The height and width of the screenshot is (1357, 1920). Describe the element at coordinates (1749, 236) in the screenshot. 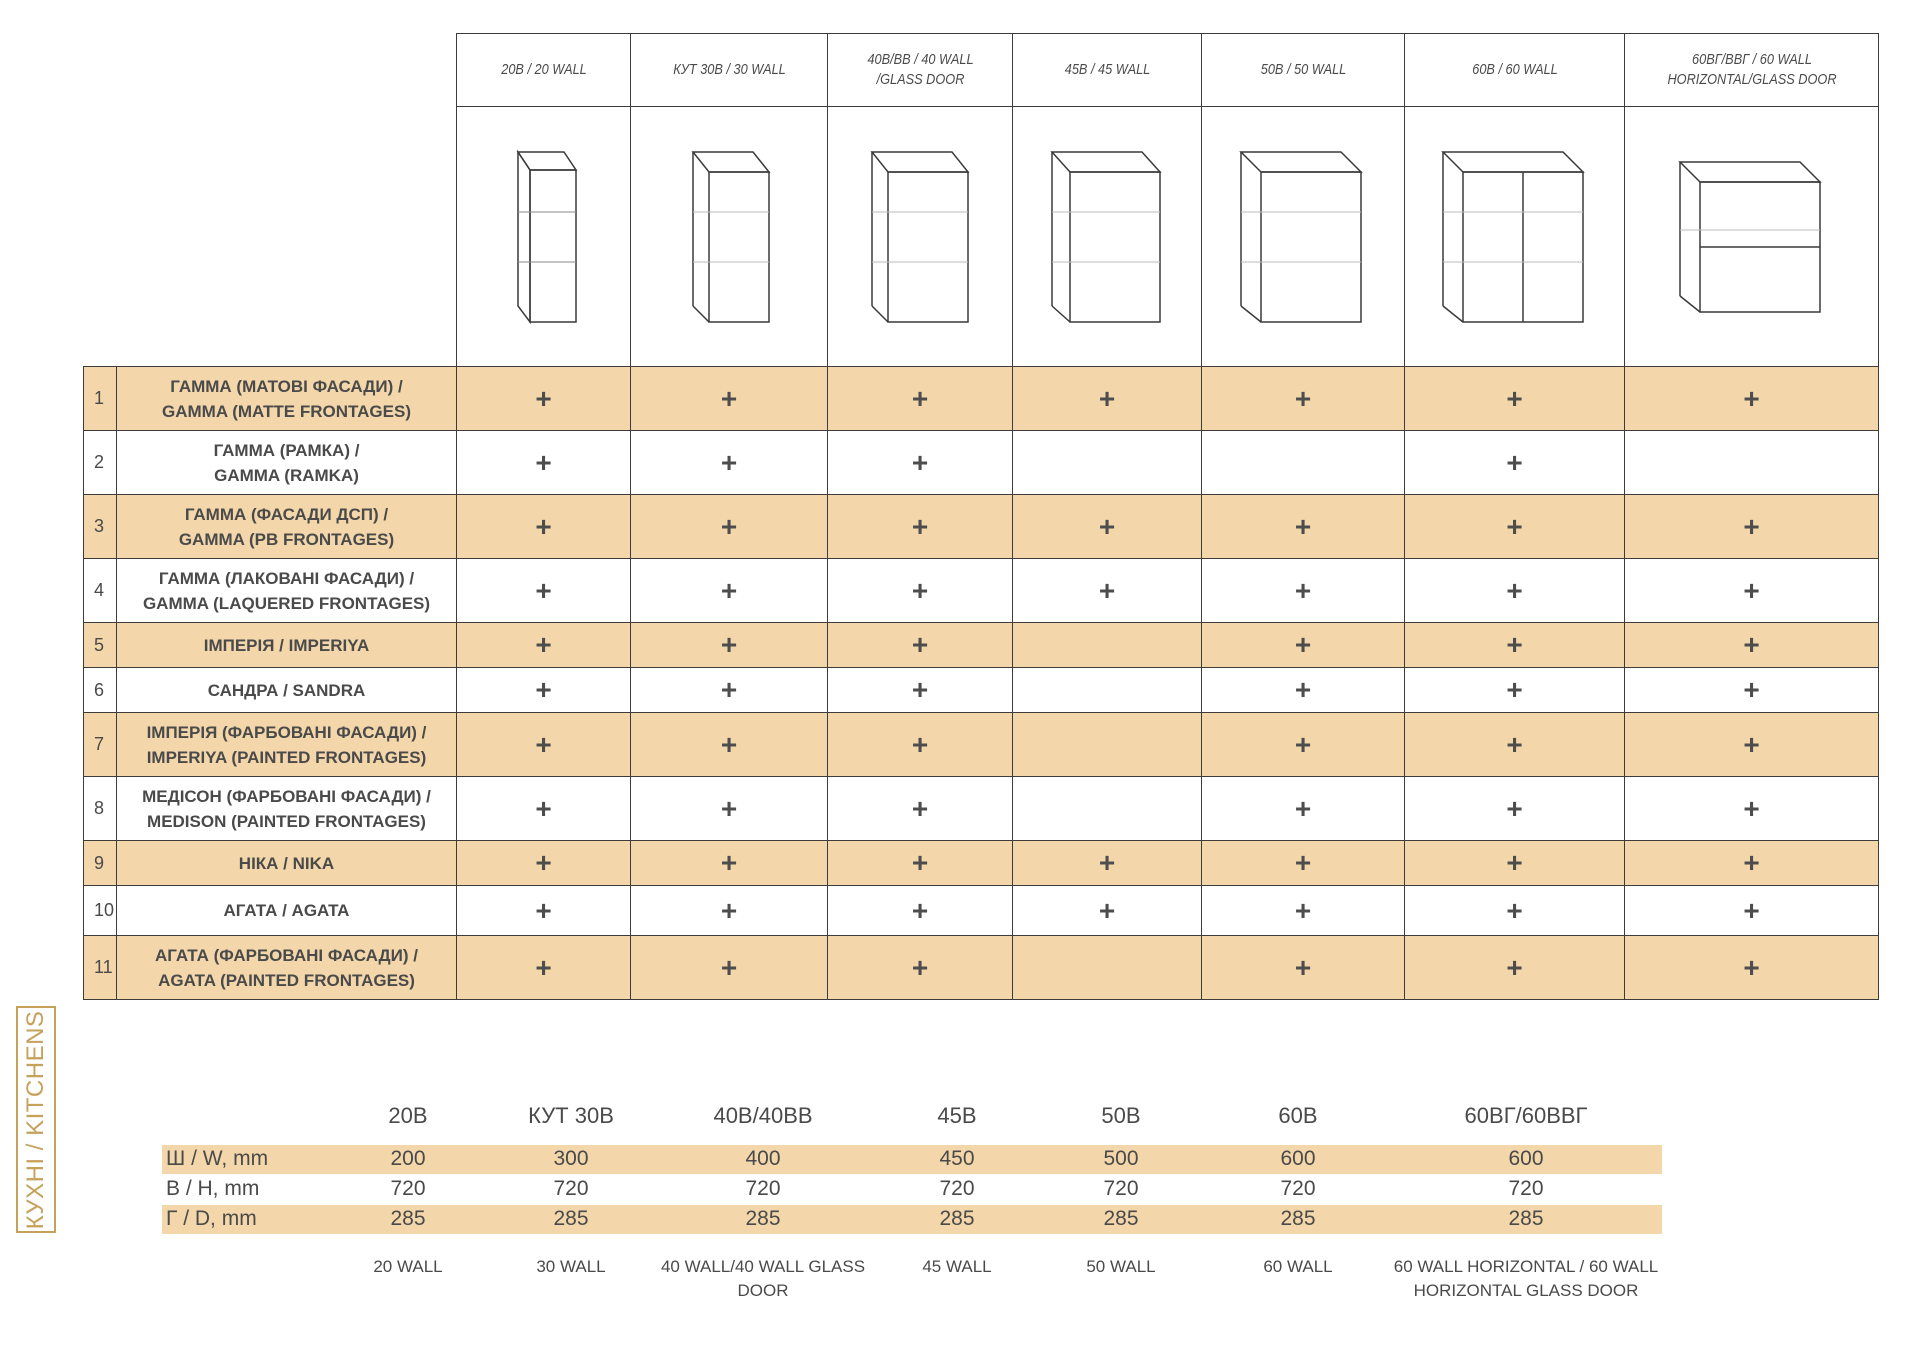

I see `cabinet-60-horizontal-icon` at that location.